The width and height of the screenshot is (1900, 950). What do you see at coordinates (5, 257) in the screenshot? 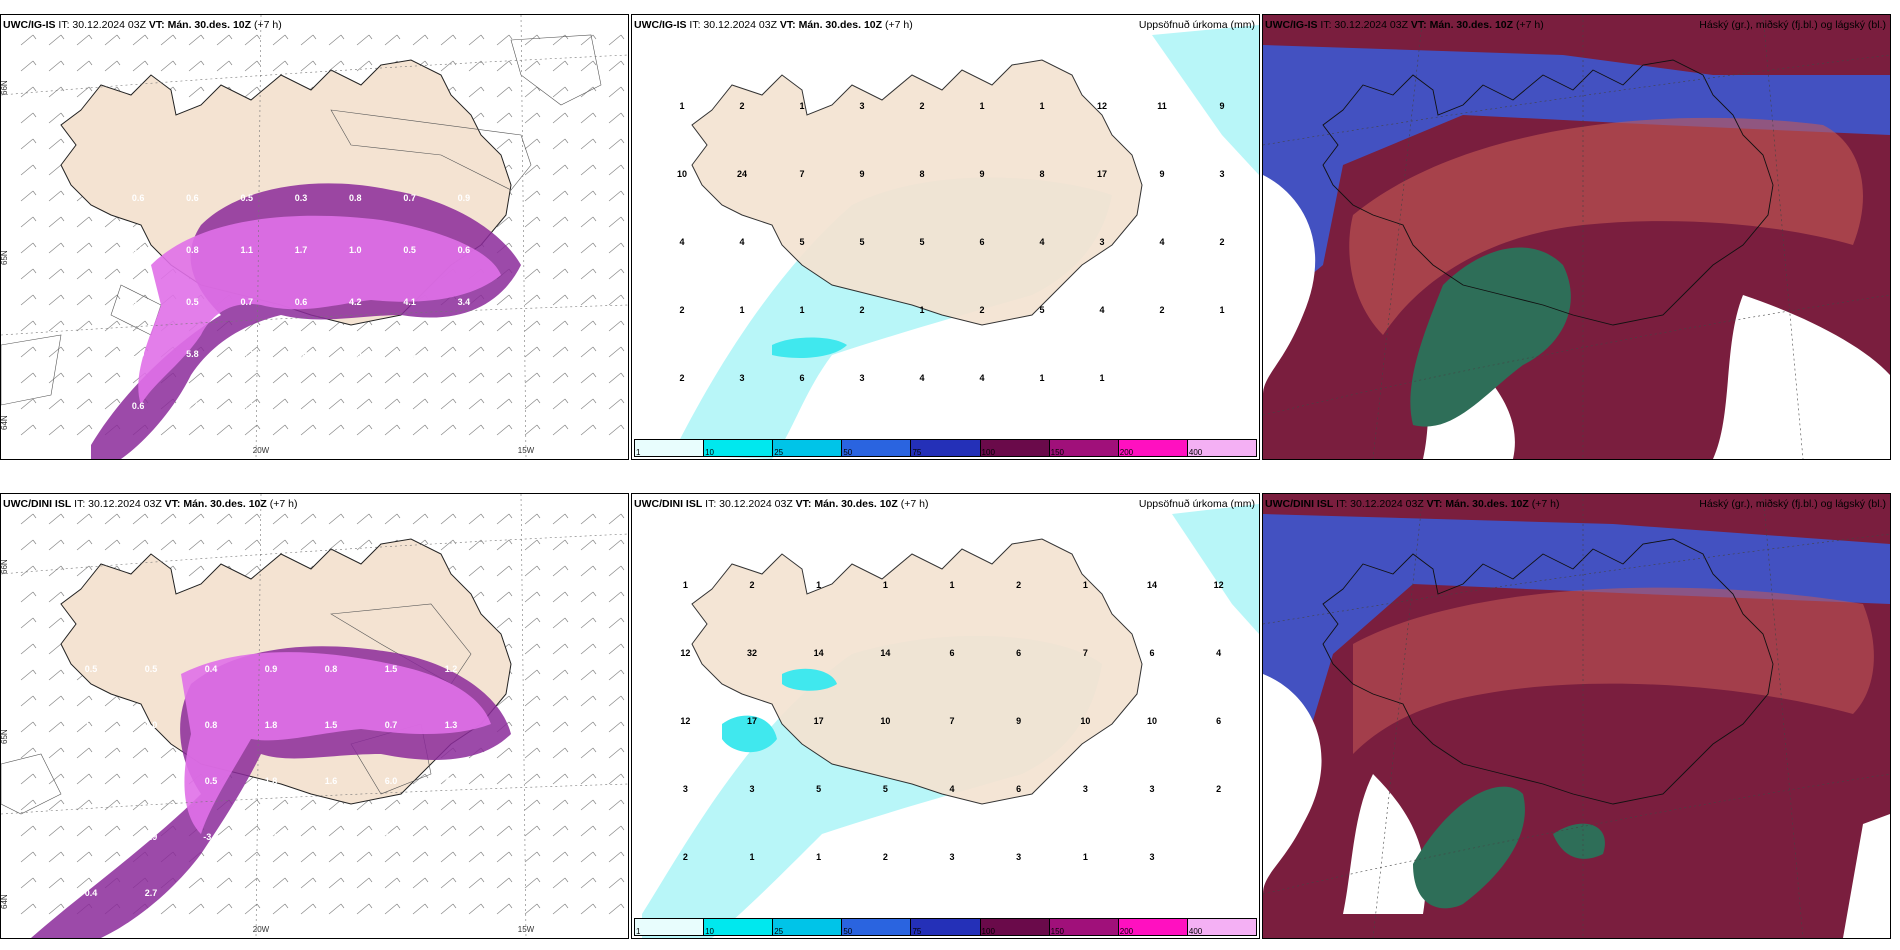
I see `latitude-label: 65N` at bounding box center [5, 257].